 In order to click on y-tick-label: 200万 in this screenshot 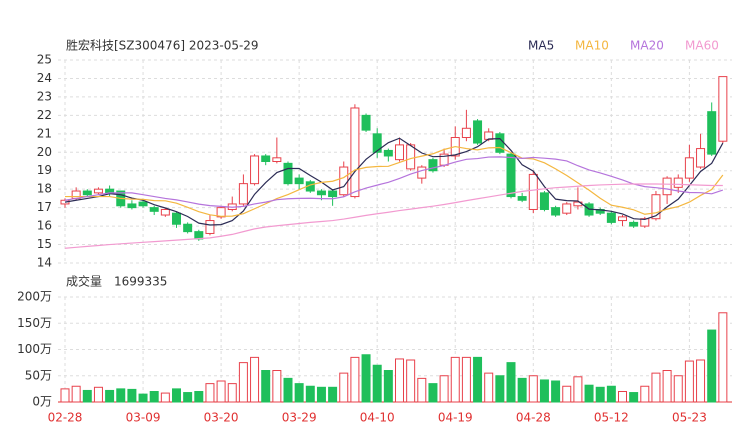, I will do `click(34, 297)`.